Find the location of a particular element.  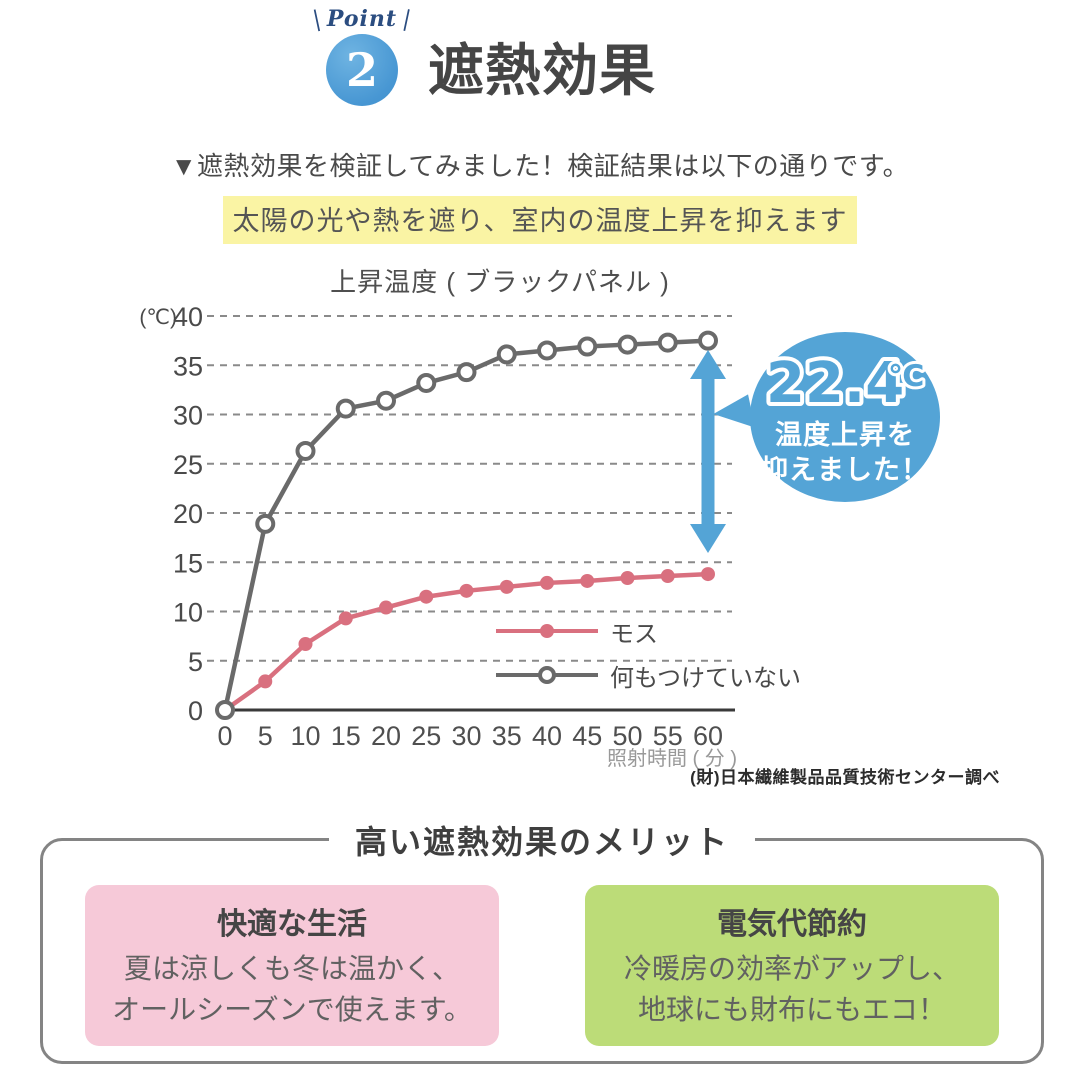

legend-swatch-moss is located at coordinates (547, 631).